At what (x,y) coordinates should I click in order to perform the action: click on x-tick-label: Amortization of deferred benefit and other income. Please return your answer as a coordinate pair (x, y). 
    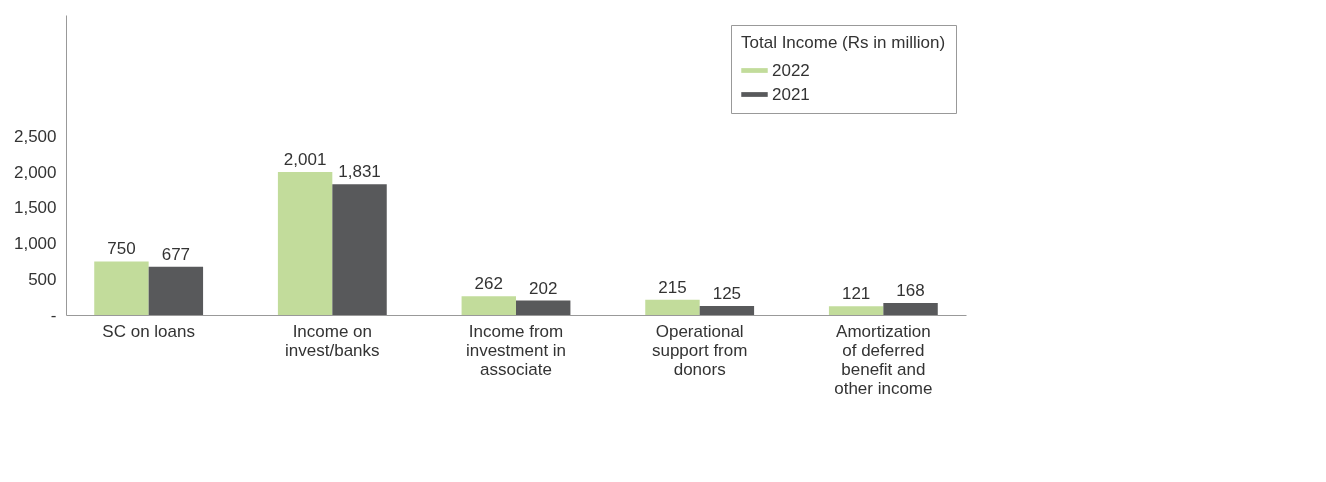
    Looking at the image, I should click on (883, 359).